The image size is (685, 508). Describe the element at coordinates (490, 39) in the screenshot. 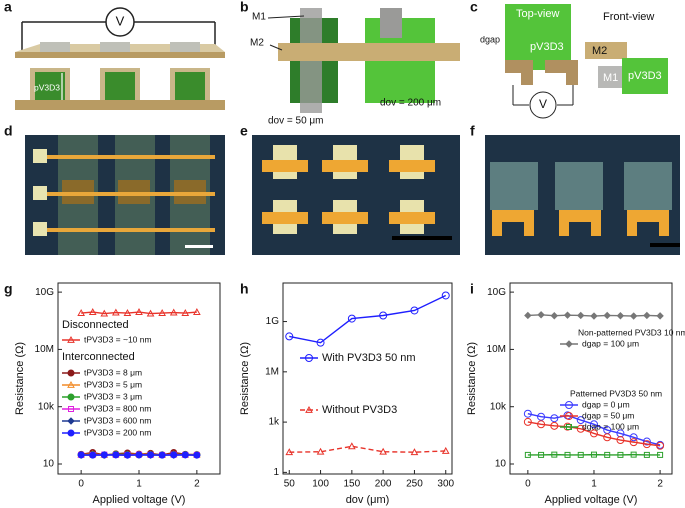

I see `gap-label: dgap` at that location.